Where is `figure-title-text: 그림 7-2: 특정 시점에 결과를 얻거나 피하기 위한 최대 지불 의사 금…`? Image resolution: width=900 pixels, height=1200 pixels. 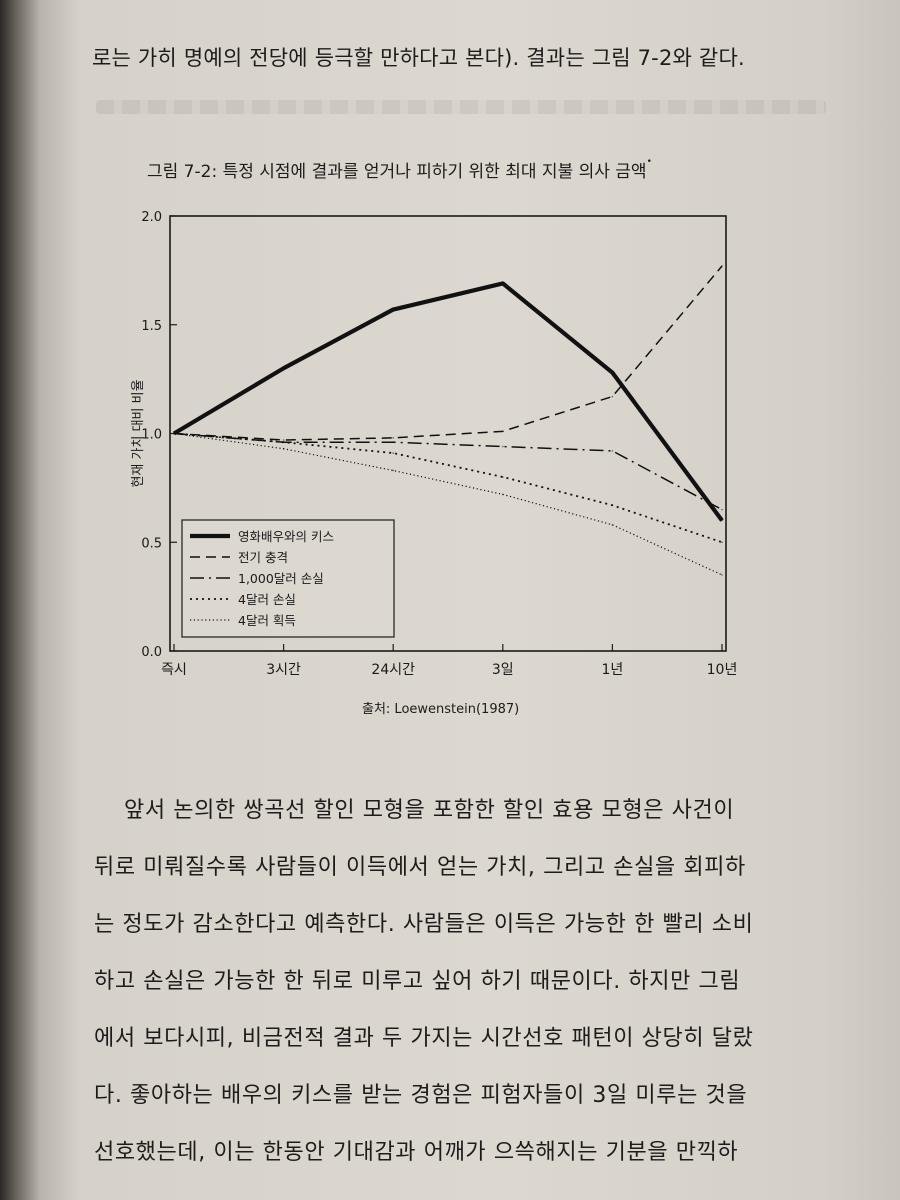
figure-title-text: 그림 7-2: 특정 시점에 결과를 얻거나 피하기 위한 최대 지불 의사 금… is located at coordinates (397, 172).